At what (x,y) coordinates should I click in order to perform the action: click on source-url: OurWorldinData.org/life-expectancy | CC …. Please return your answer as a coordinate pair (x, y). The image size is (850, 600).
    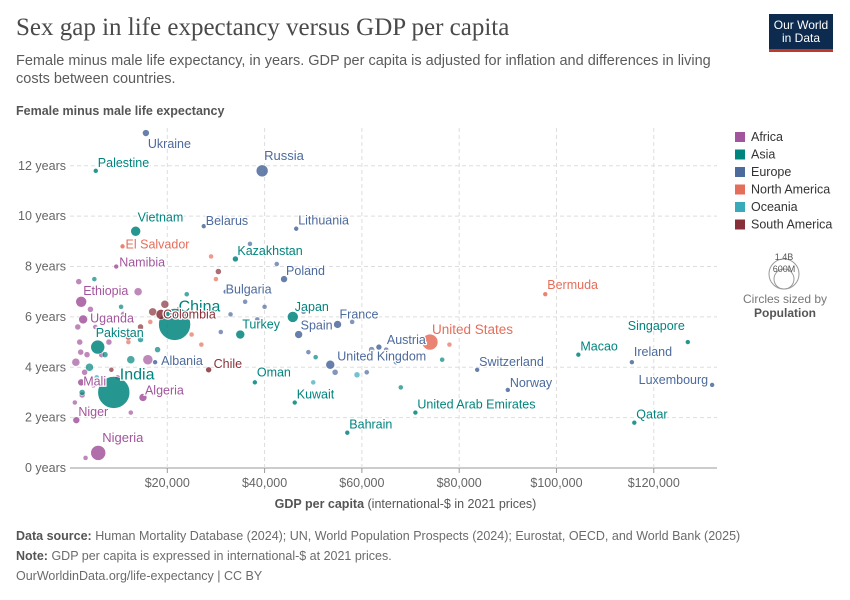
    Looking at the image, I should click on (139, 576).